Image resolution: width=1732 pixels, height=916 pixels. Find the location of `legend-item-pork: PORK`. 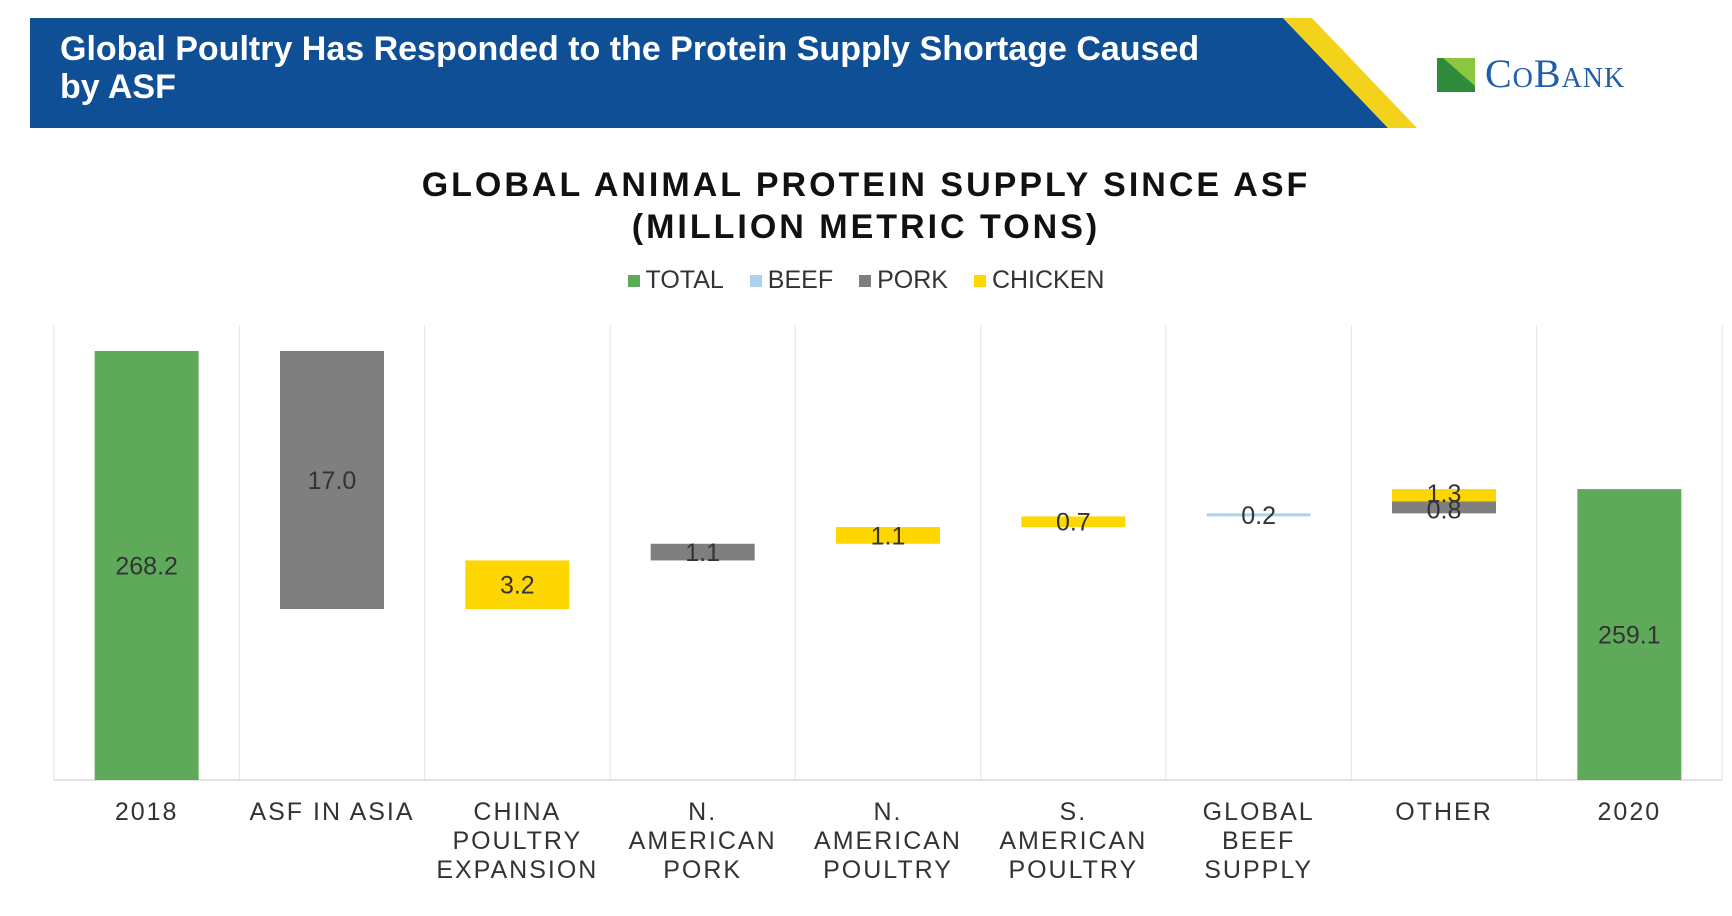

legend-item-pork: PORK is located at coordinates (903, 280).